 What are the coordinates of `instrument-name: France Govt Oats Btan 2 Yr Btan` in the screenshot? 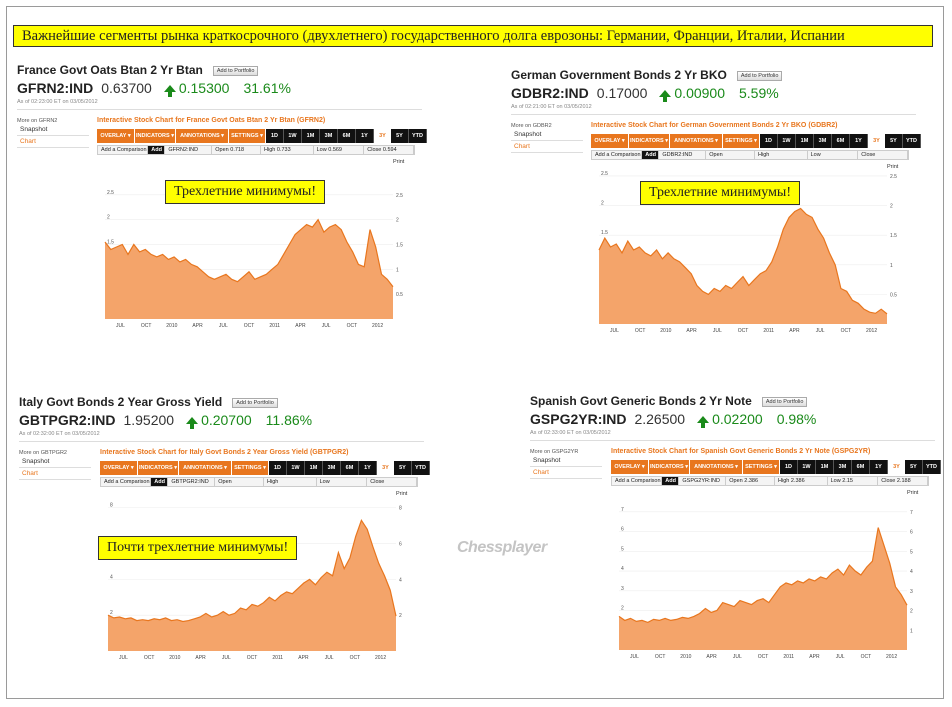 It's located at (110, 70).